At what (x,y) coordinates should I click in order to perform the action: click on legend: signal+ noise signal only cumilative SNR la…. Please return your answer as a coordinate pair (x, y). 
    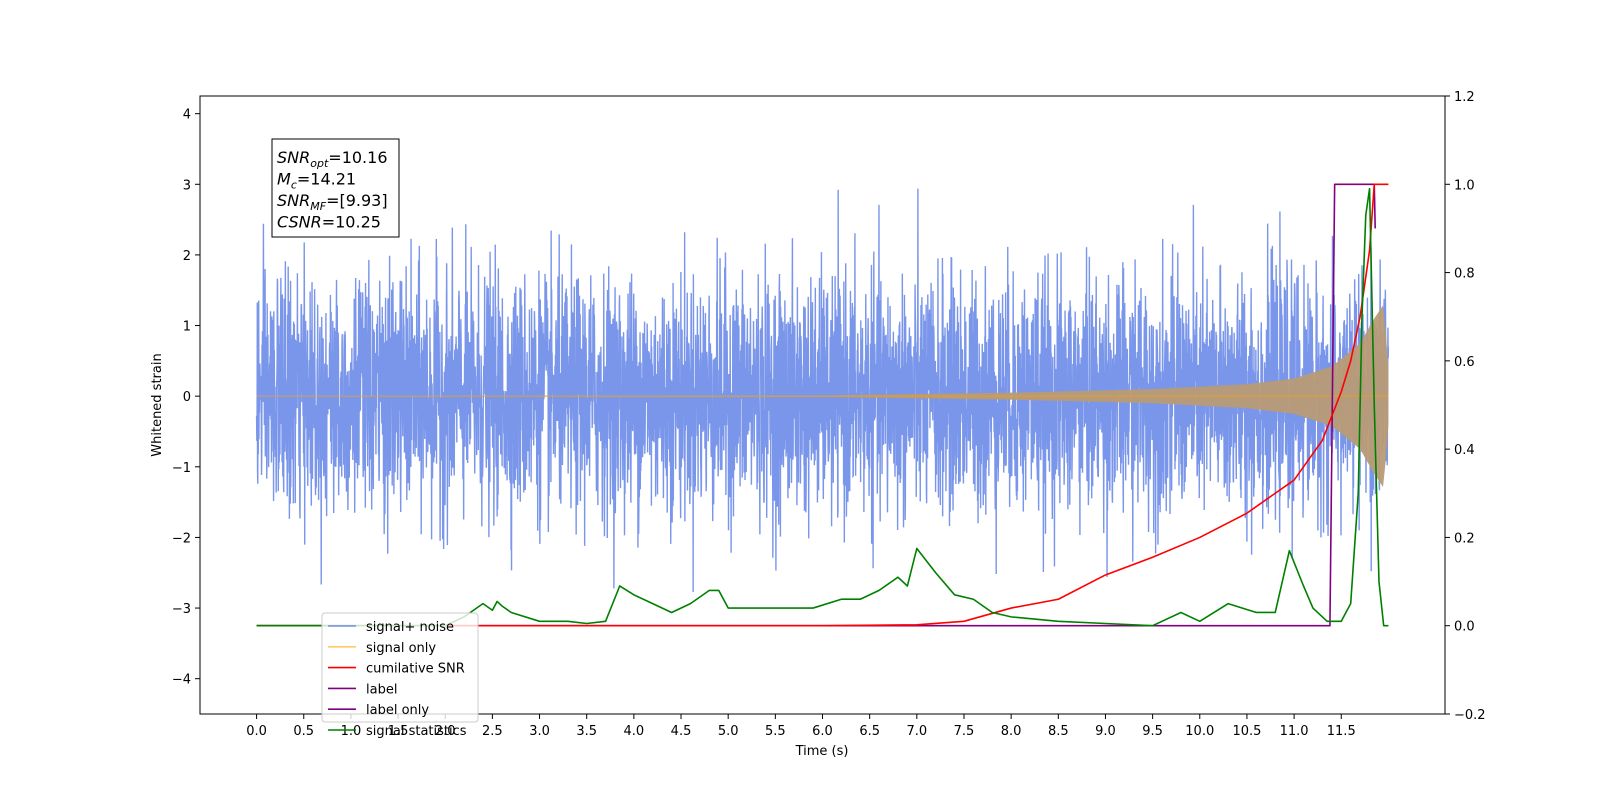
    Looking at the image, I should click on (400, 675).